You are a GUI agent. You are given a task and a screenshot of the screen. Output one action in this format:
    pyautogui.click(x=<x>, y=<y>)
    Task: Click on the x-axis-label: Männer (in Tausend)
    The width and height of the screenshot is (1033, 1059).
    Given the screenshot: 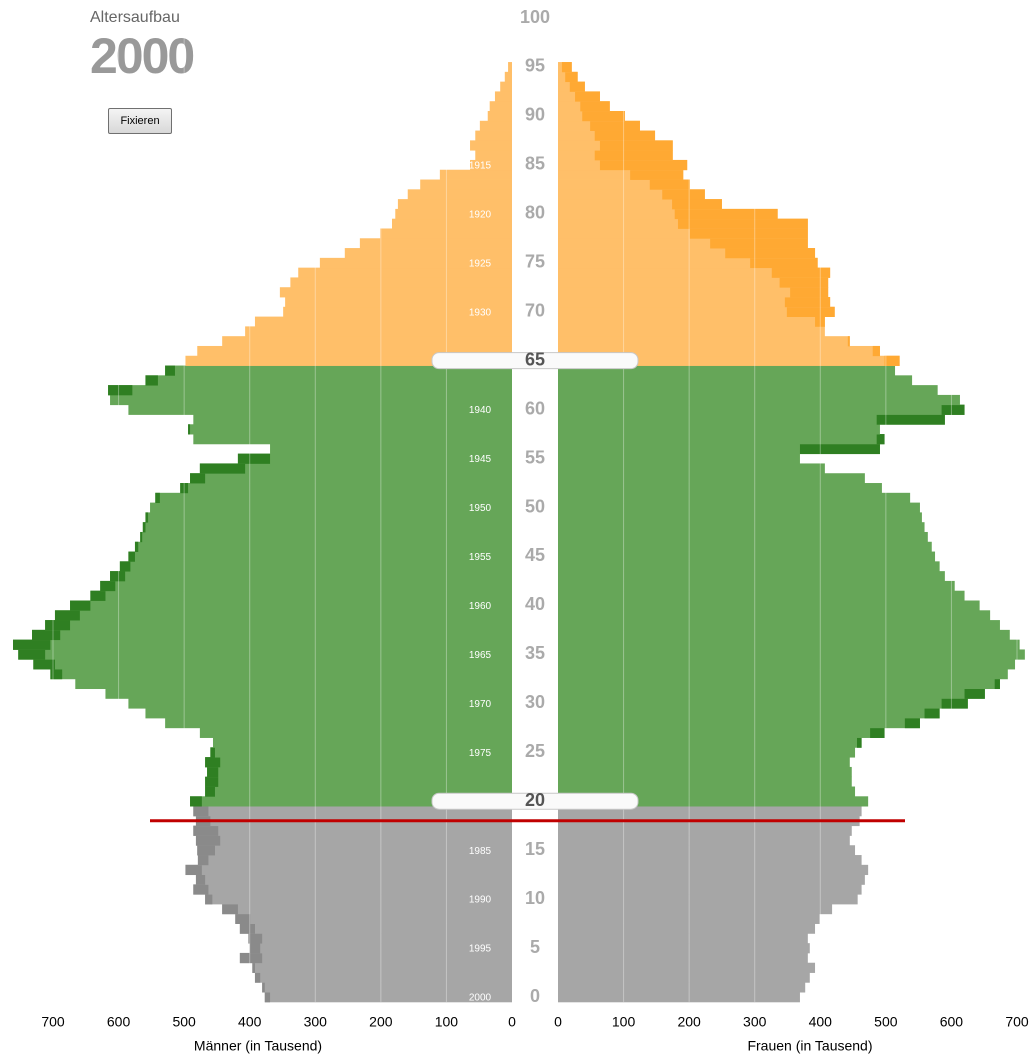 What is the action you would take?
    pyautogui.click(x=258, y=1046)
    